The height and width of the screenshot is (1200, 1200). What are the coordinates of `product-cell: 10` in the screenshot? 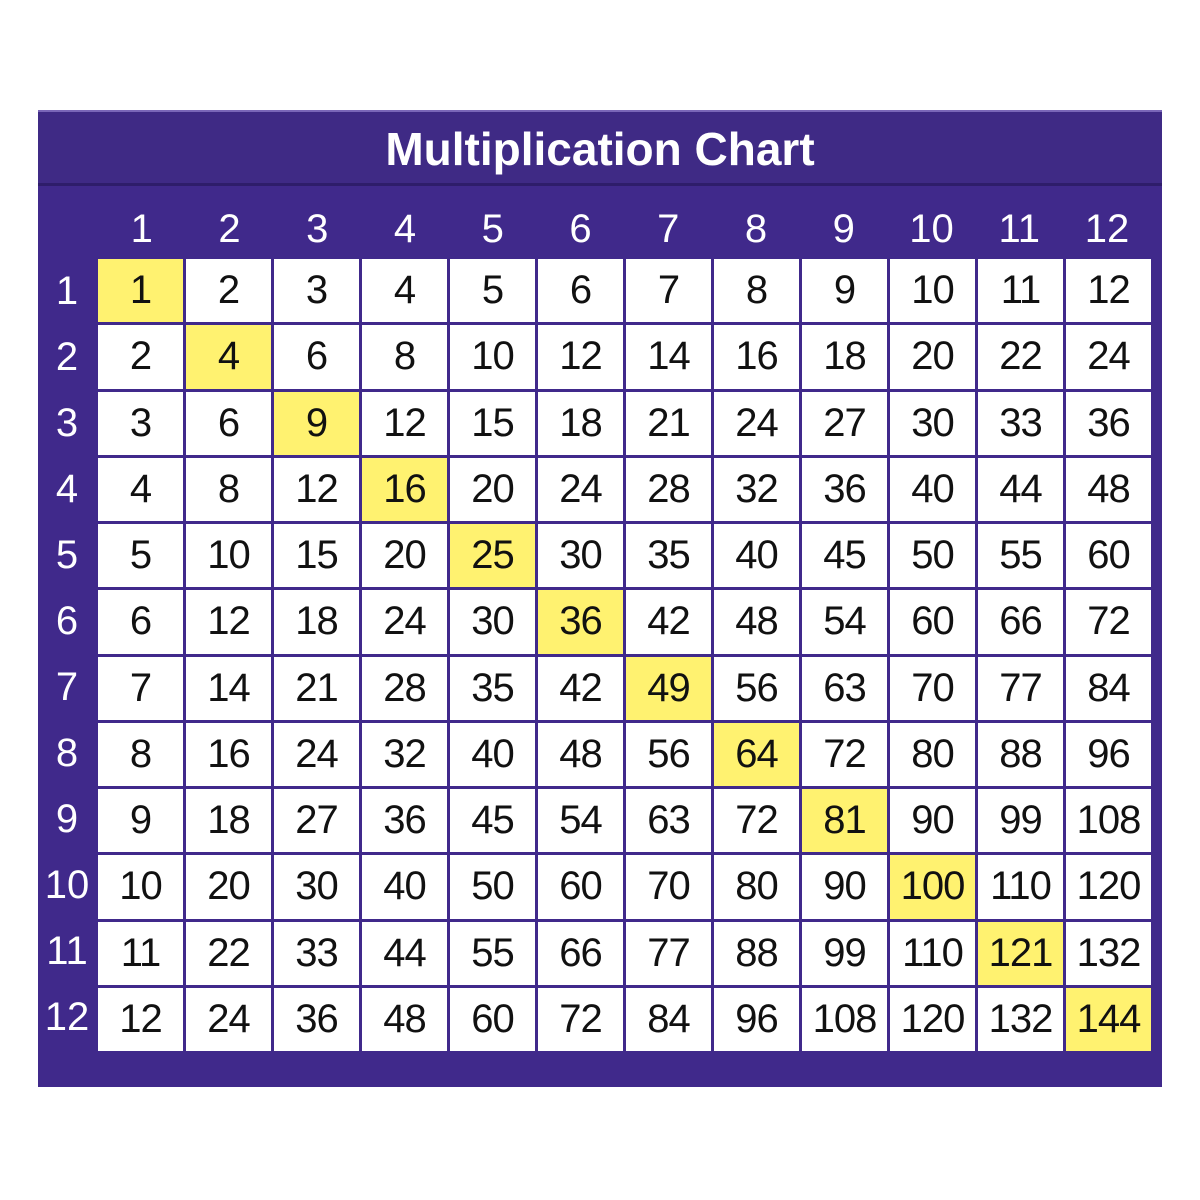 It's located at (140, 887).